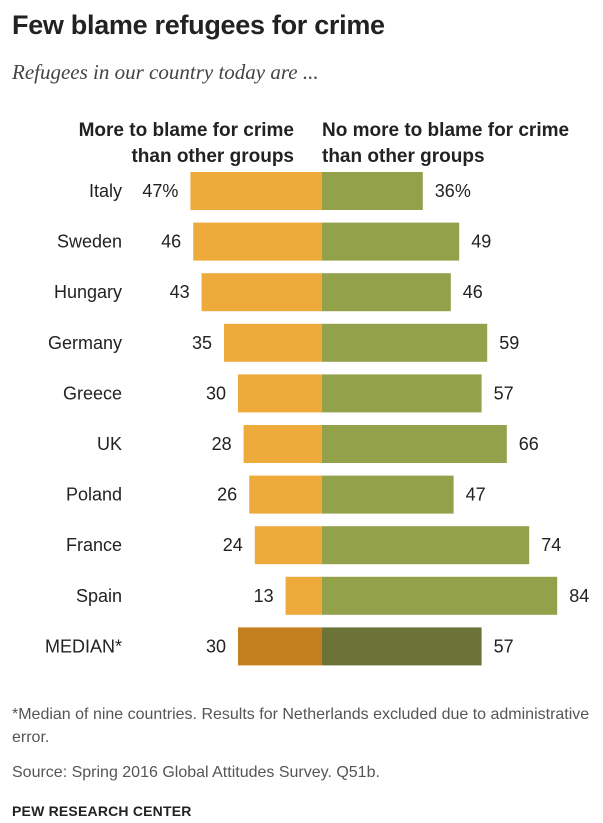 The image size is (603, 823). What do you see at coordinates (198, 25) in the screenshot?
I see `chart-title: Few blame refugees for crime` at bounding box center [198, 25].